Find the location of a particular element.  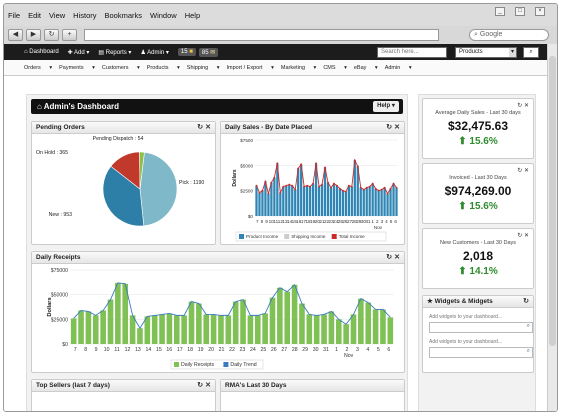

nav-import-export: Import / Export ▾ is located at coordinates (250, 67).